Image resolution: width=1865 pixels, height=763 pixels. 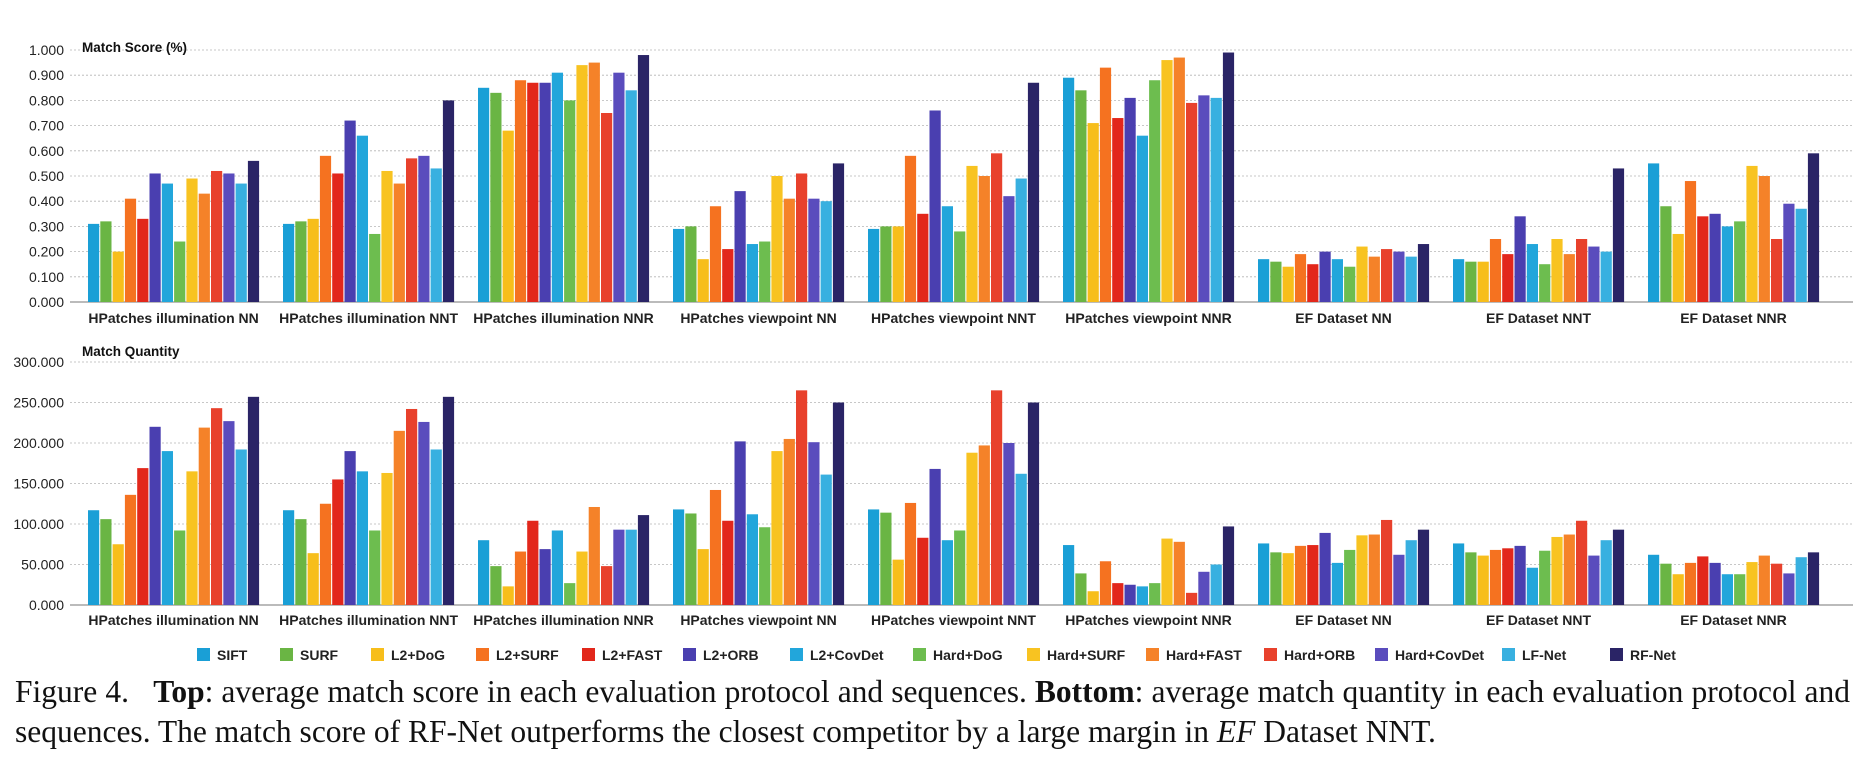 I want to click on legend-label: Hard+ORB, so click(x=1319, y=655).